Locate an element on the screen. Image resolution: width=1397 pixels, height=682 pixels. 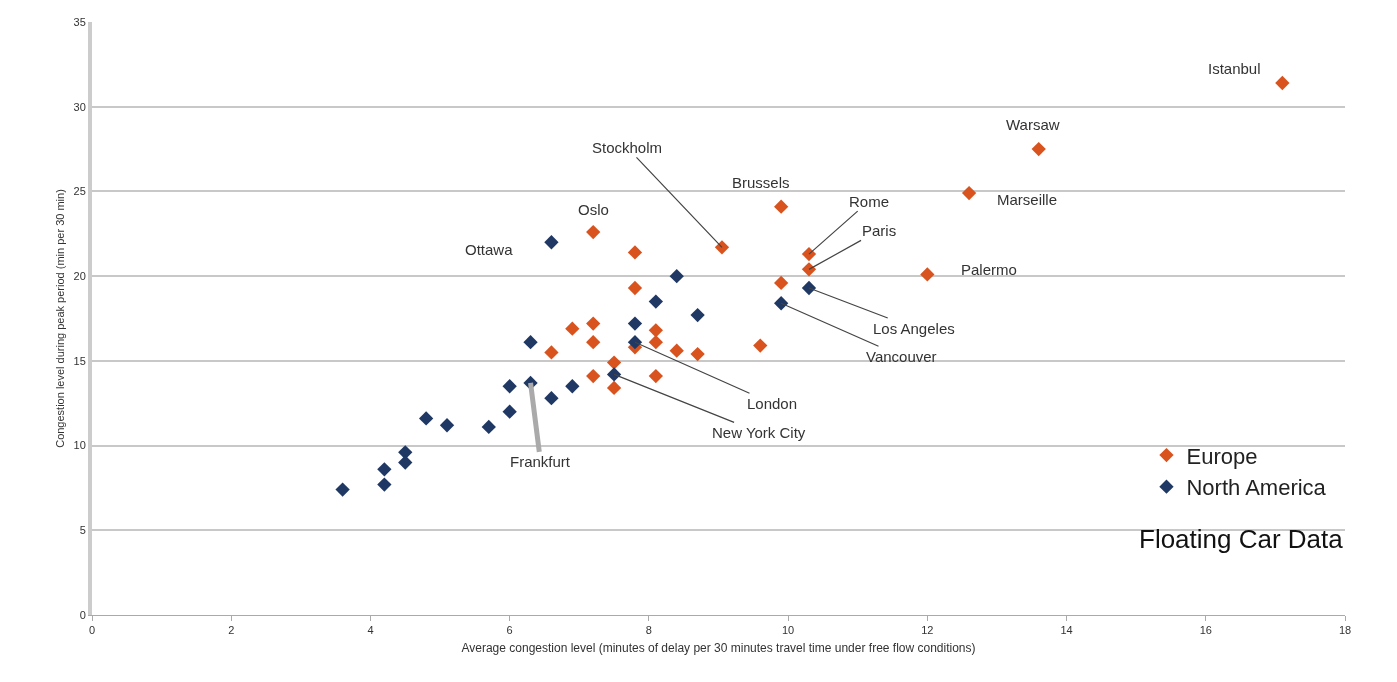
x-tick-label: 16 is located at coordinates (1205, 630).